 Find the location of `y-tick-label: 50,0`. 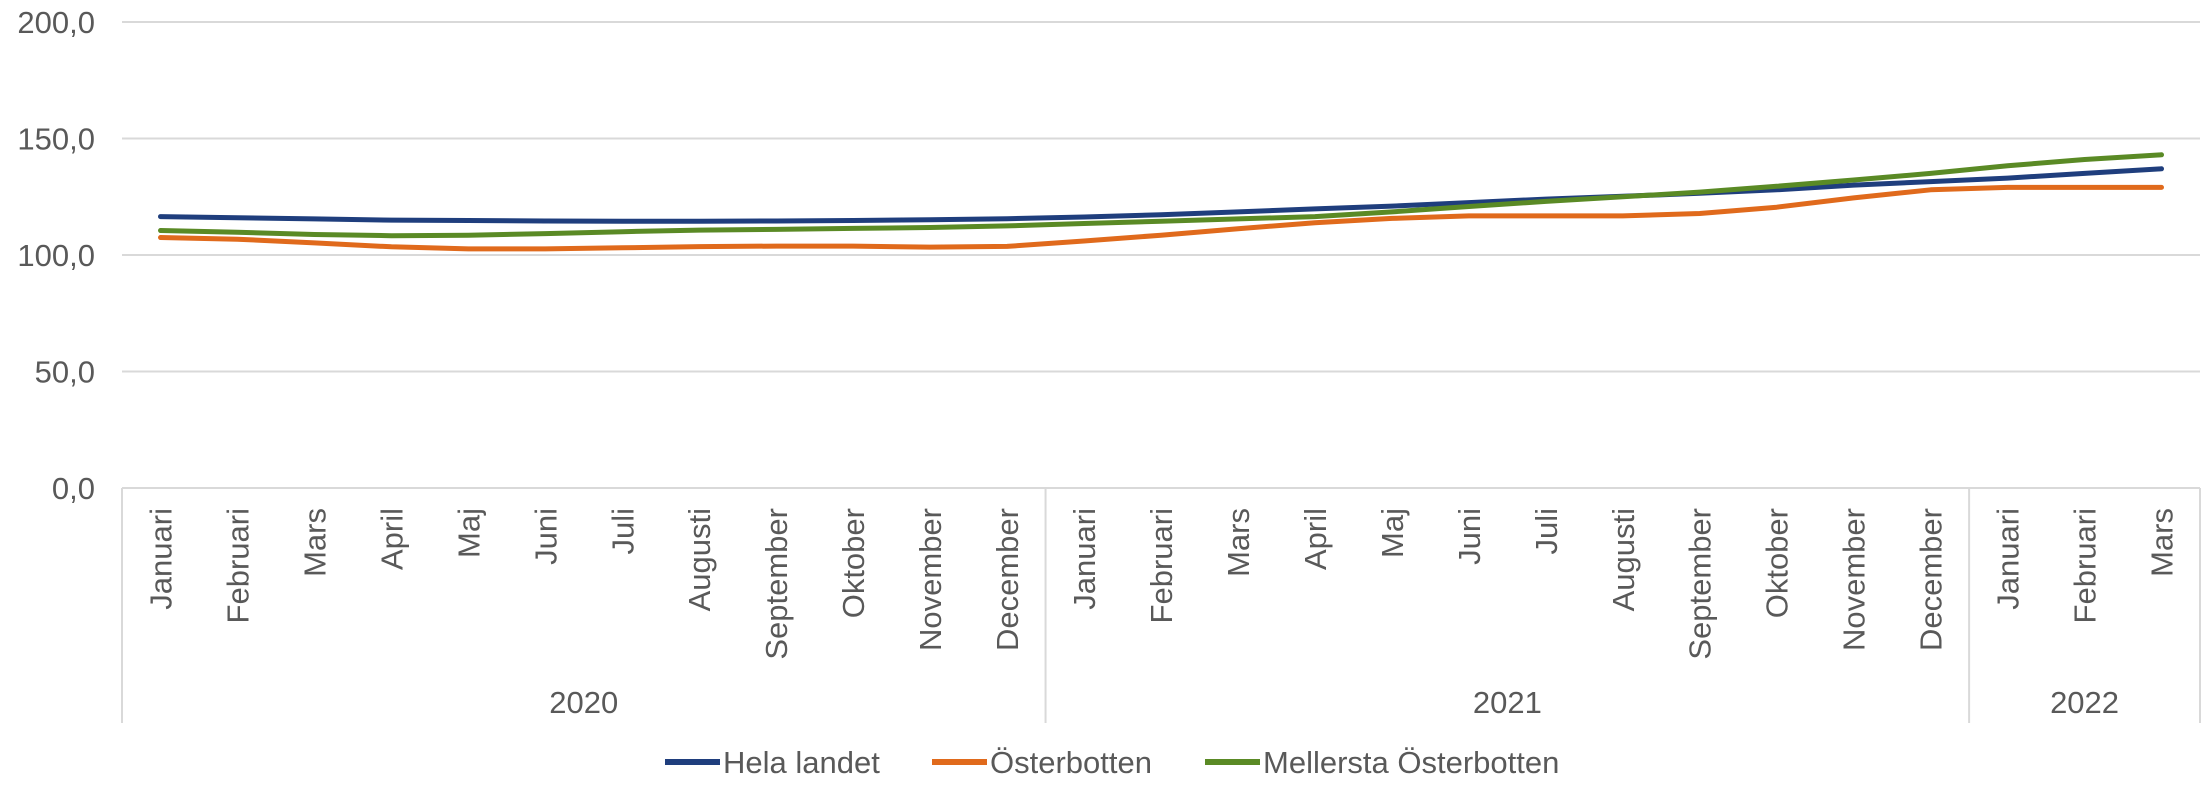

y-tick-label: 50,0 is located at coordinates (65, 372).